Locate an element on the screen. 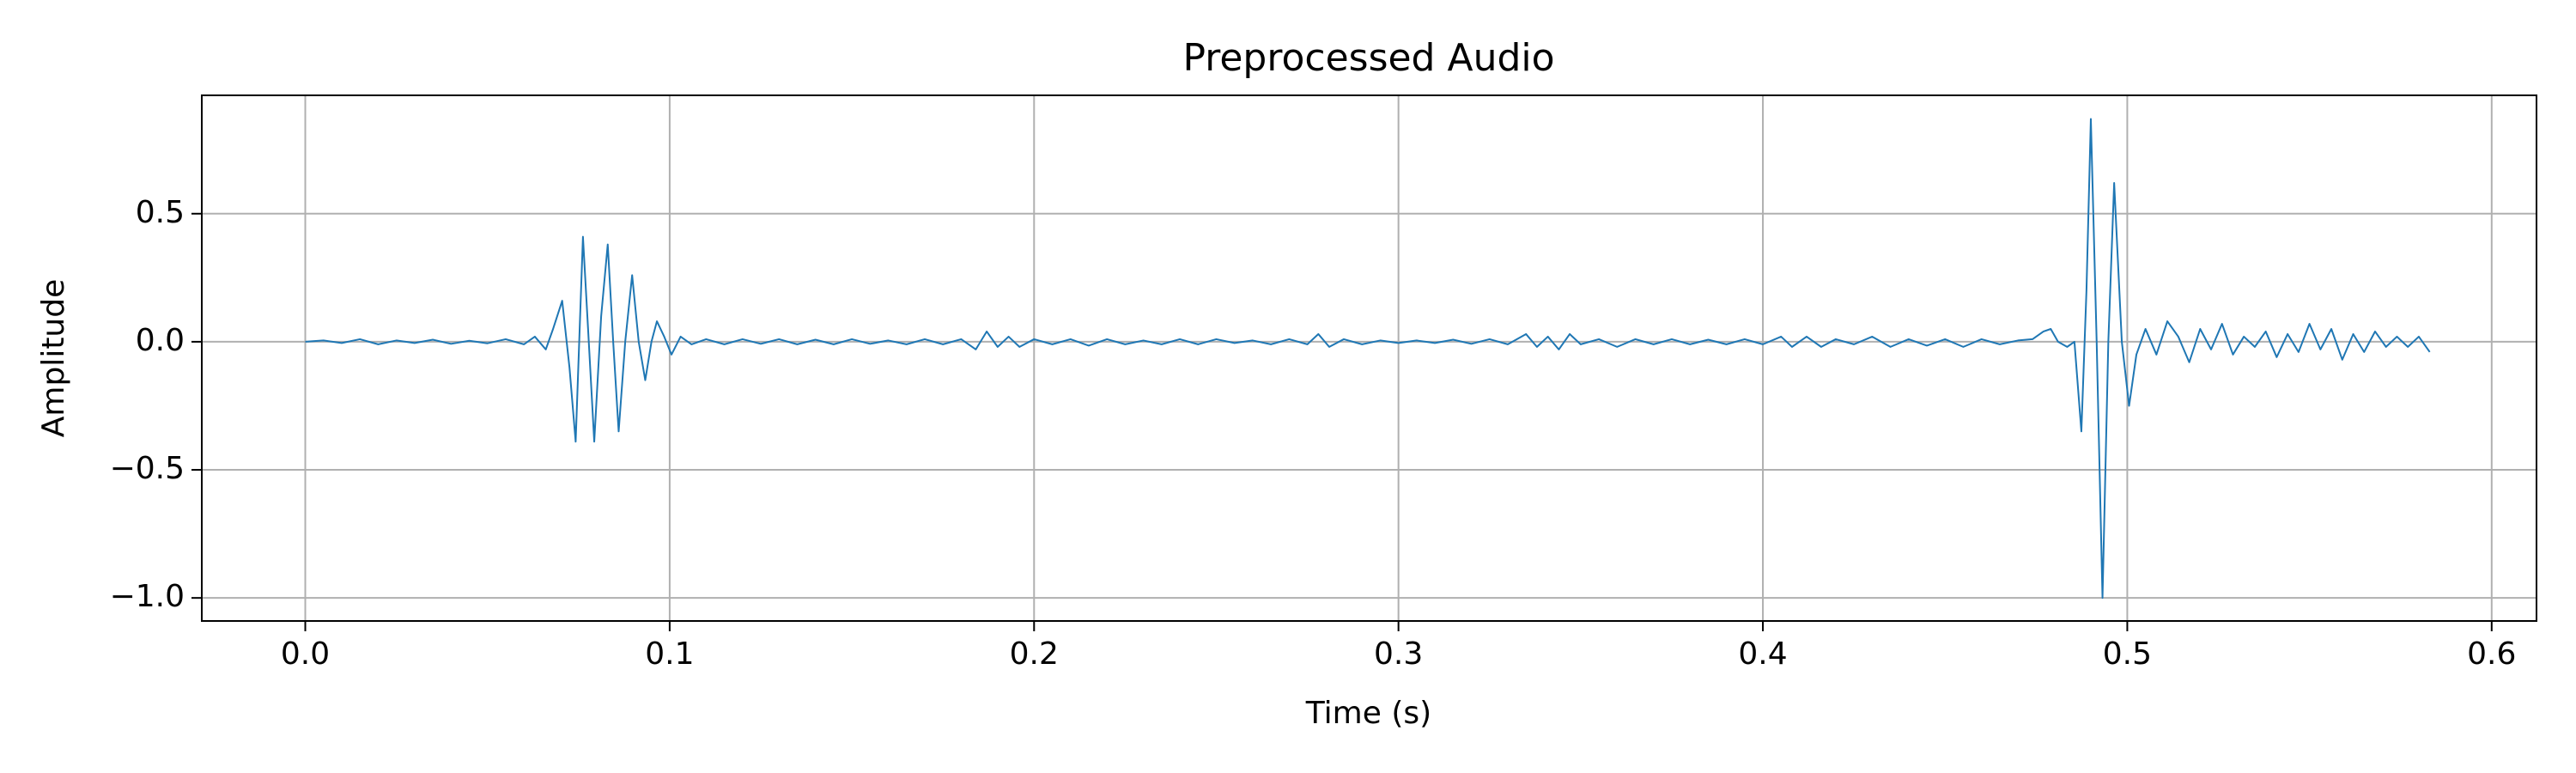 The image size is (2576, 773). y-tick-label: −1.0 is located at coordinates (148, 596).